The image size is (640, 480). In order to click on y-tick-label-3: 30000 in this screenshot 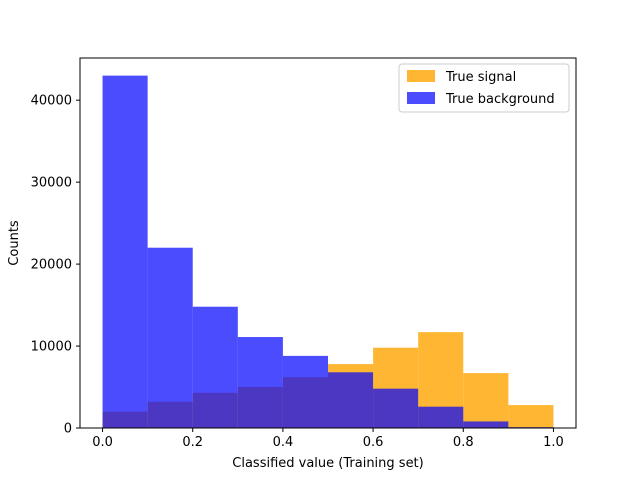, I will do `click(51, 183)`.